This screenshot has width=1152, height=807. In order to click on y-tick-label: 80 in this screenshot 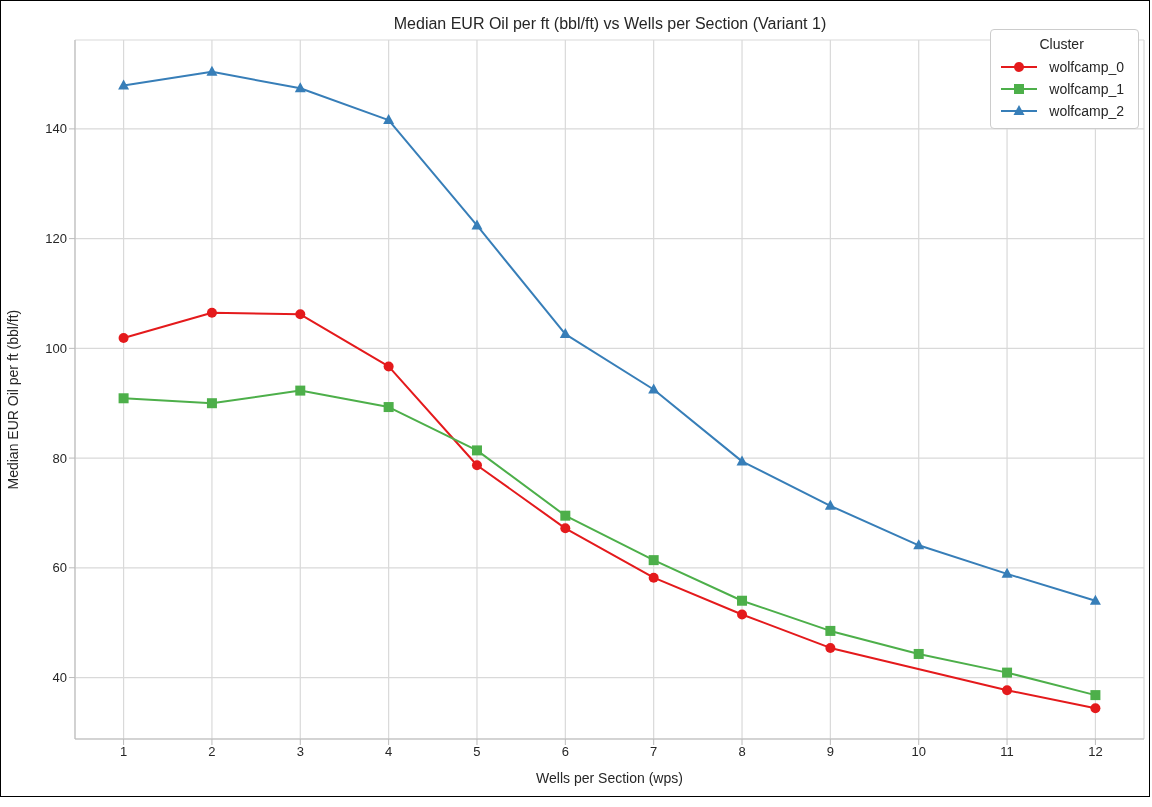, I will do `click(59, 458)`.